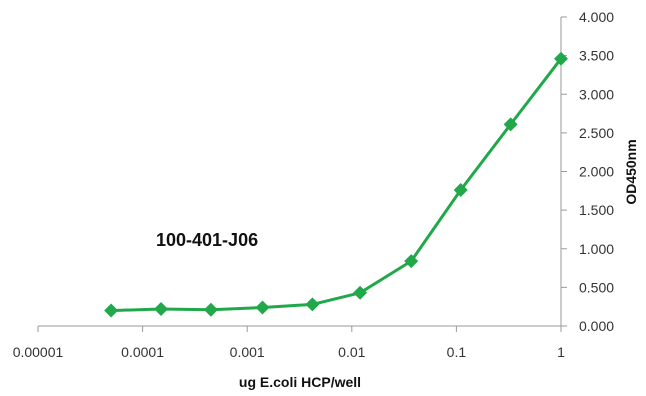  What do you see at coordinates (300, 382) in the screenshot?
I see `x-axis-title: ug E.coli HCP/well` at bounding box center [300, 382].